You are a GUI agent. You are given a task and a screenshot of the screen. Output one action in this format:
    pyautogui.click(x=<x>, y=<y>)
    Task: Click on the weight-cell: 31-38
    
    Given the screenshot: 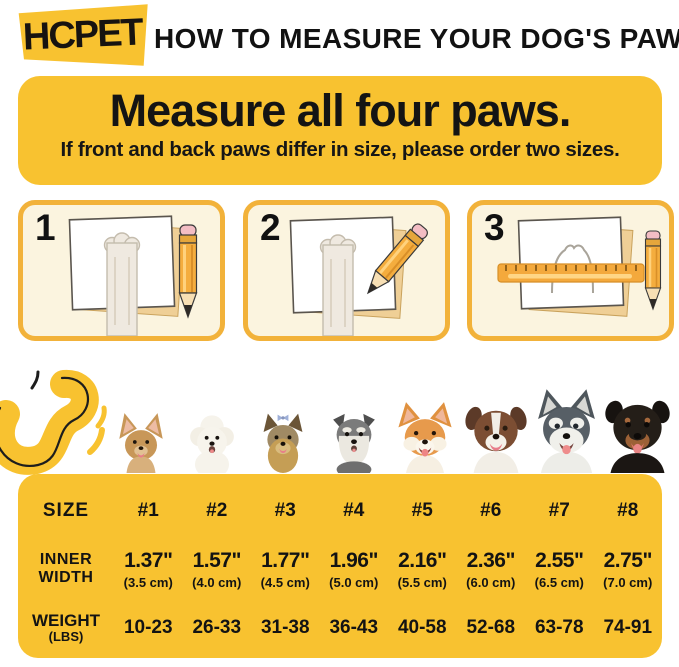 What is the action you would take?
    pyautogui.click(x=285, y=627)
    